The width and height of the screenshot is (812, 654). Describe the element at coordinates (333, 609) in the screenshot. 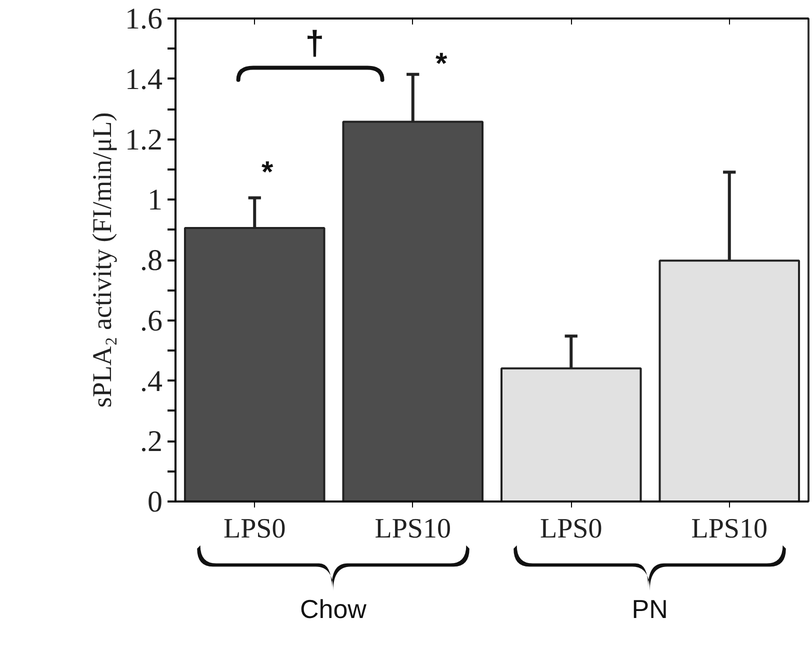

I see `text: Chow` at that location.